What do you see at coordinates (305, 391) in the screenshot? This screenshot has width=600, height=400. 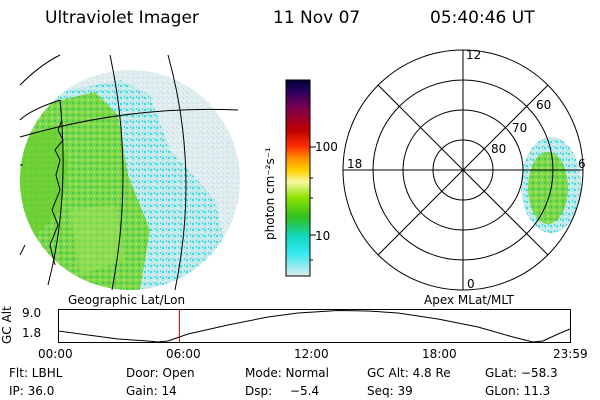 I see `dsp-value: −5.4` at bounding box center [305, 391].